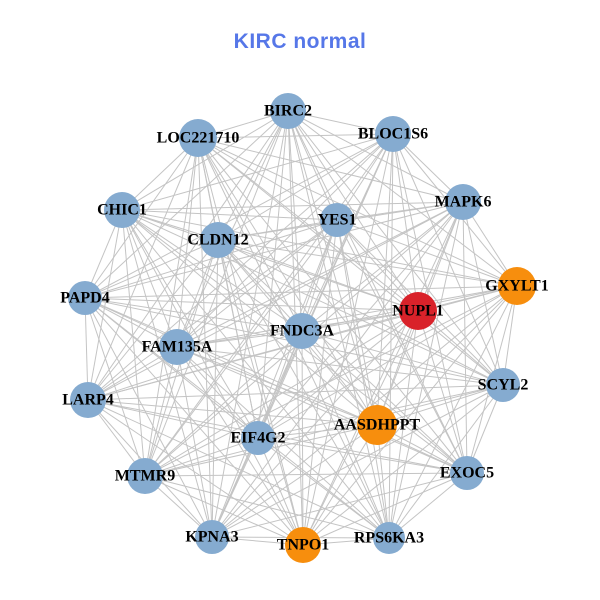 The height and width of the screenshot is (600, 600). What do you see at coordinates (217, 240) in the screenshot?
I see `graph-node-label: CLDN12` at bounding box center [217, 240].